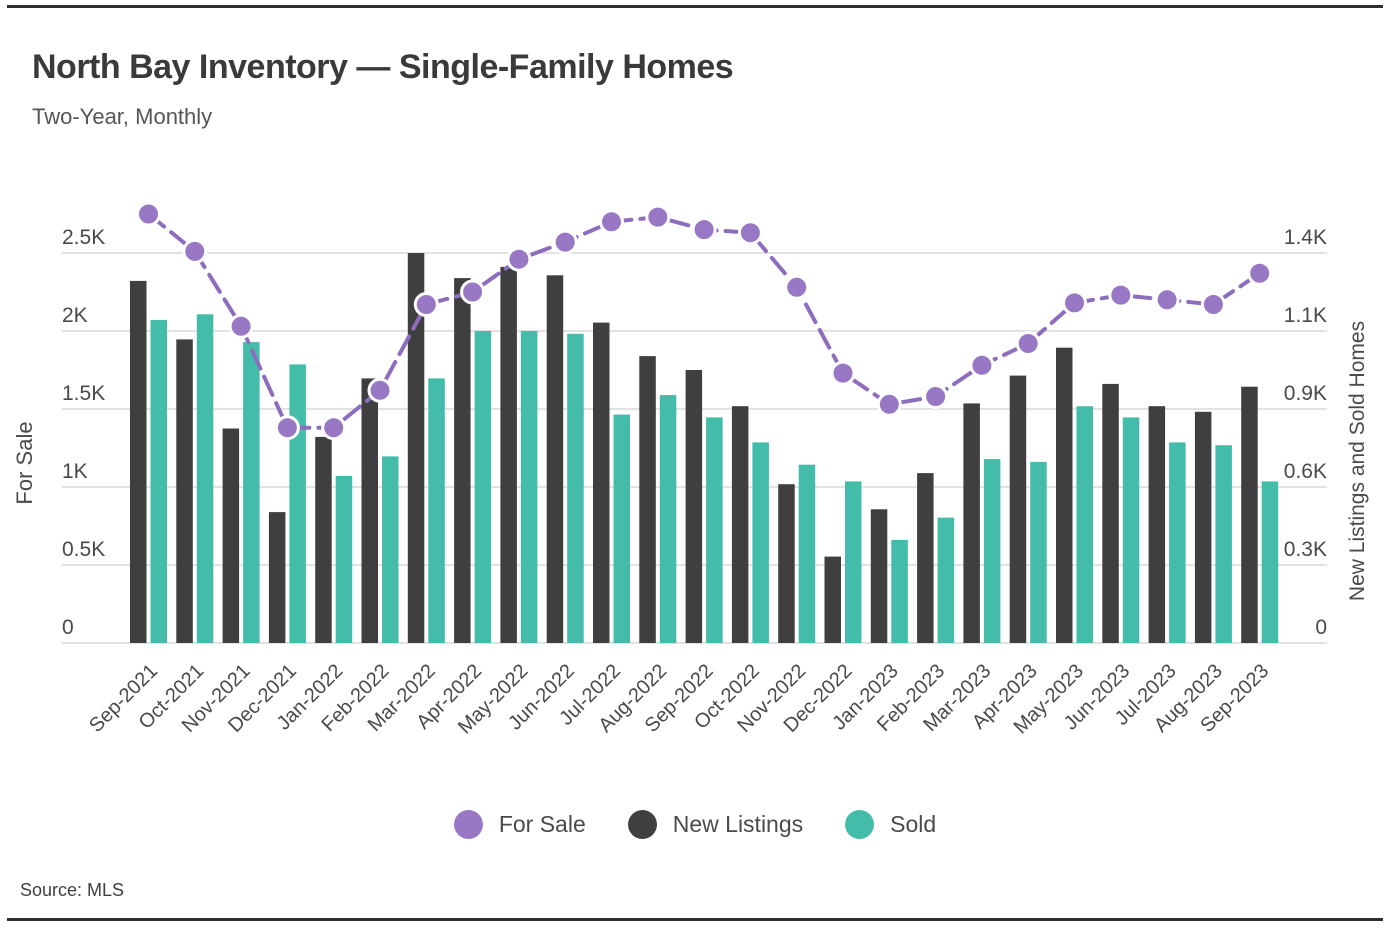 The height and width of the screenshot is (942, 1390). I want to click on legend-item-sold: Sold, so click(890, 824).